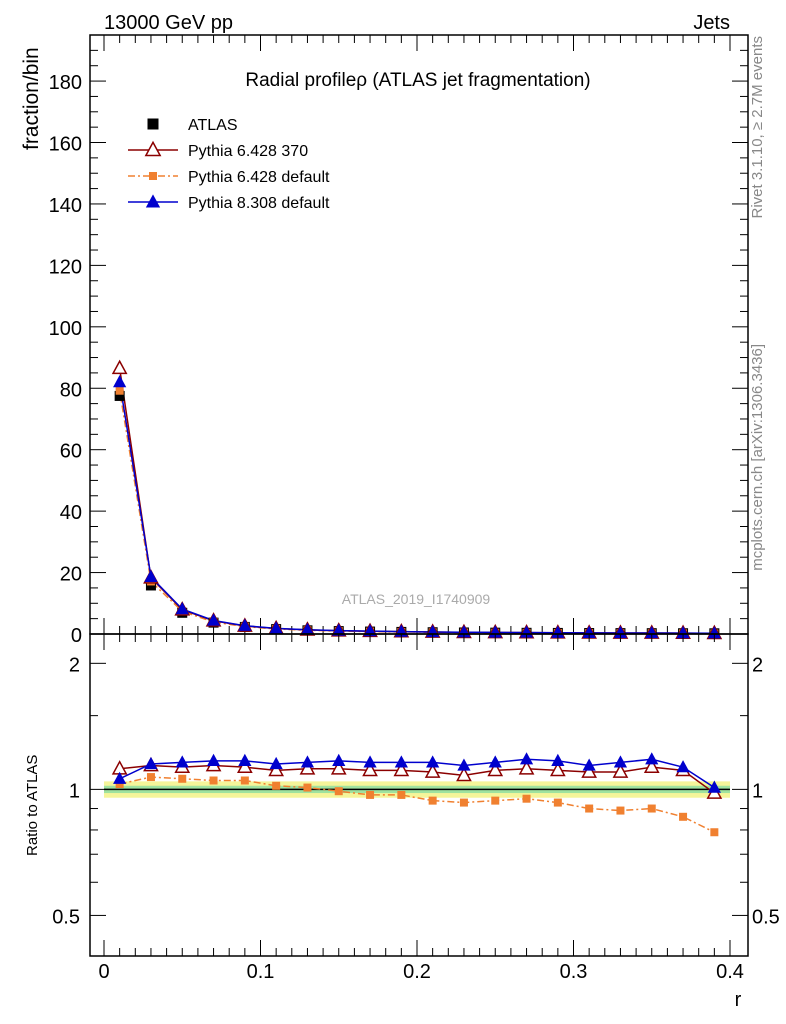 This screenshot has width=786, height=1024. What do you see at coordinates (711, 23) in the screenshot?
I see `process-label: Jets` at bounding box center [711, 23].